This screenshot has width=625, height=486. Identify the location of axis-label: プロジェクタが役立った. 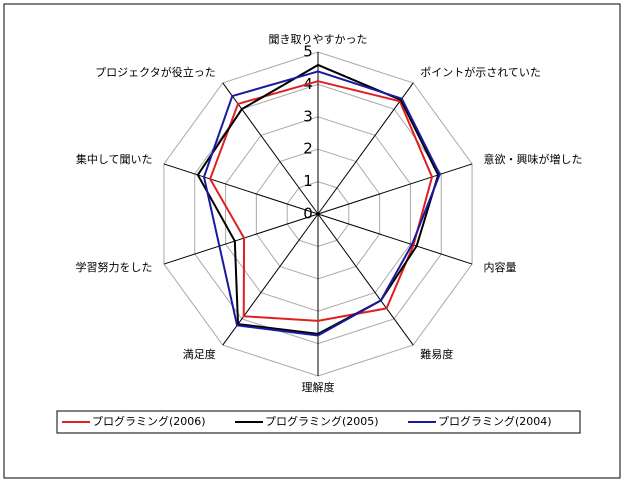
(155, 72).